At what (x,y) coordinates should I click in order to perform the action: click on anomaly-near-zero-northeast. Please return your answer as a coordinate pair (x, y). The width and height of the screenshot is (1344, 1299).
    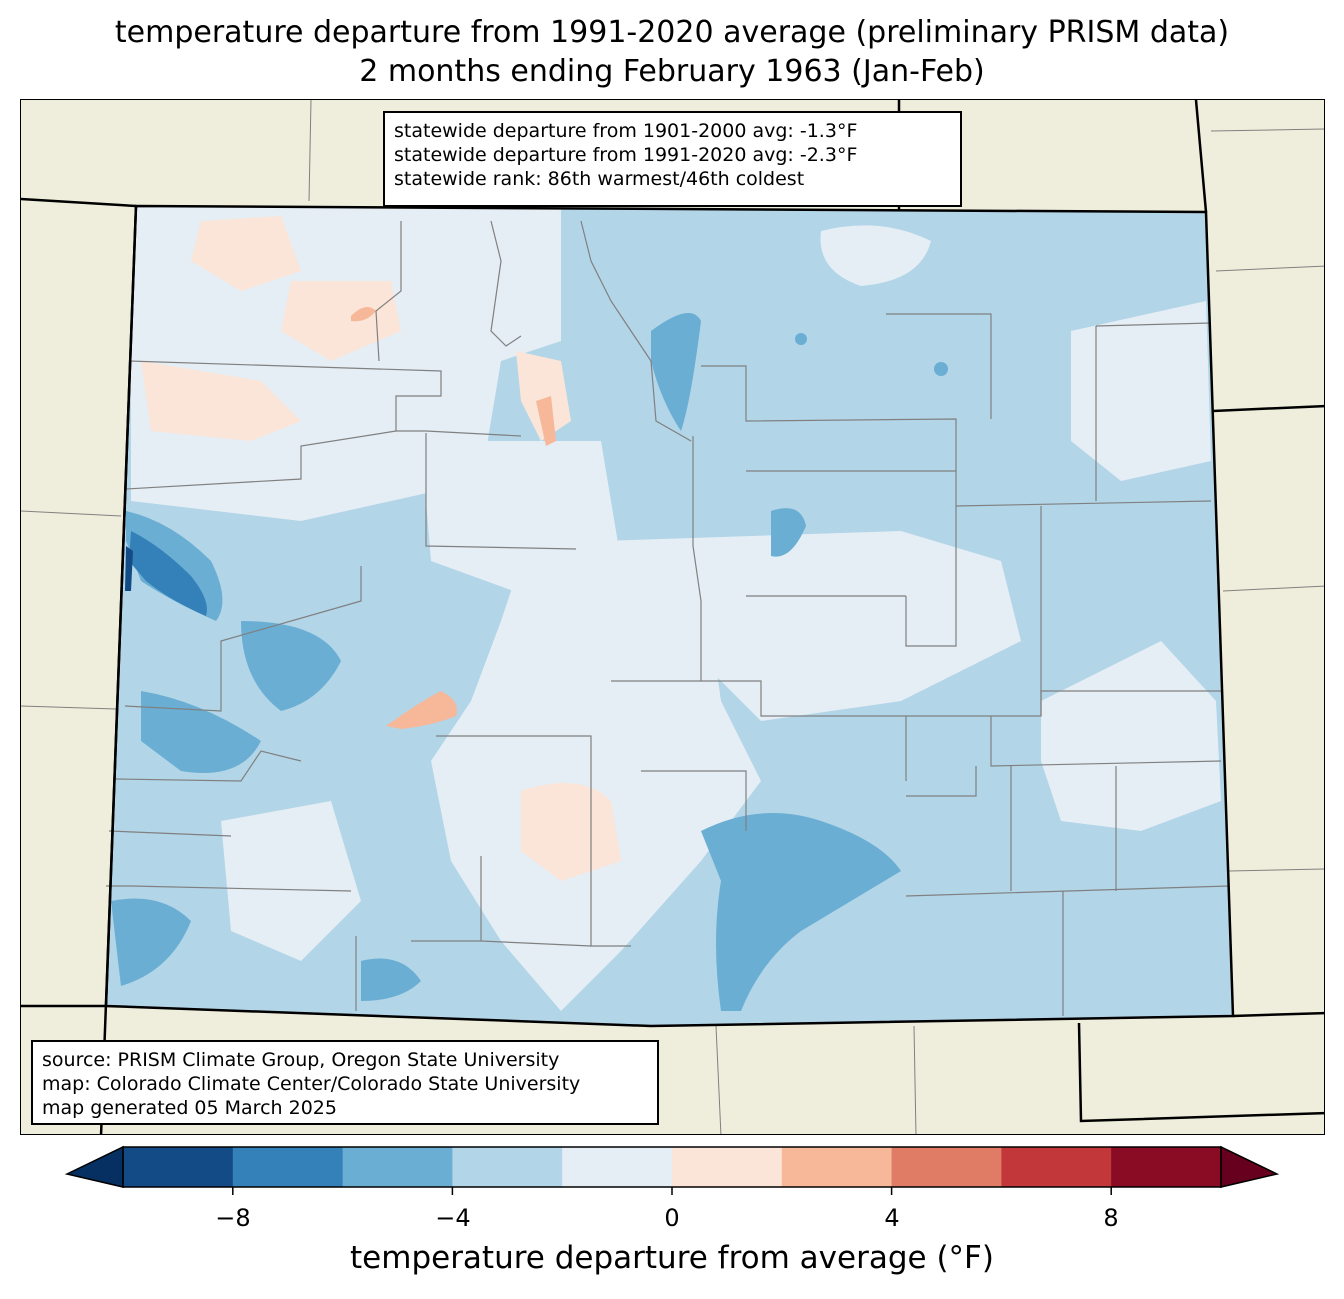
    Looking at the image, I should click on (1141, 391).